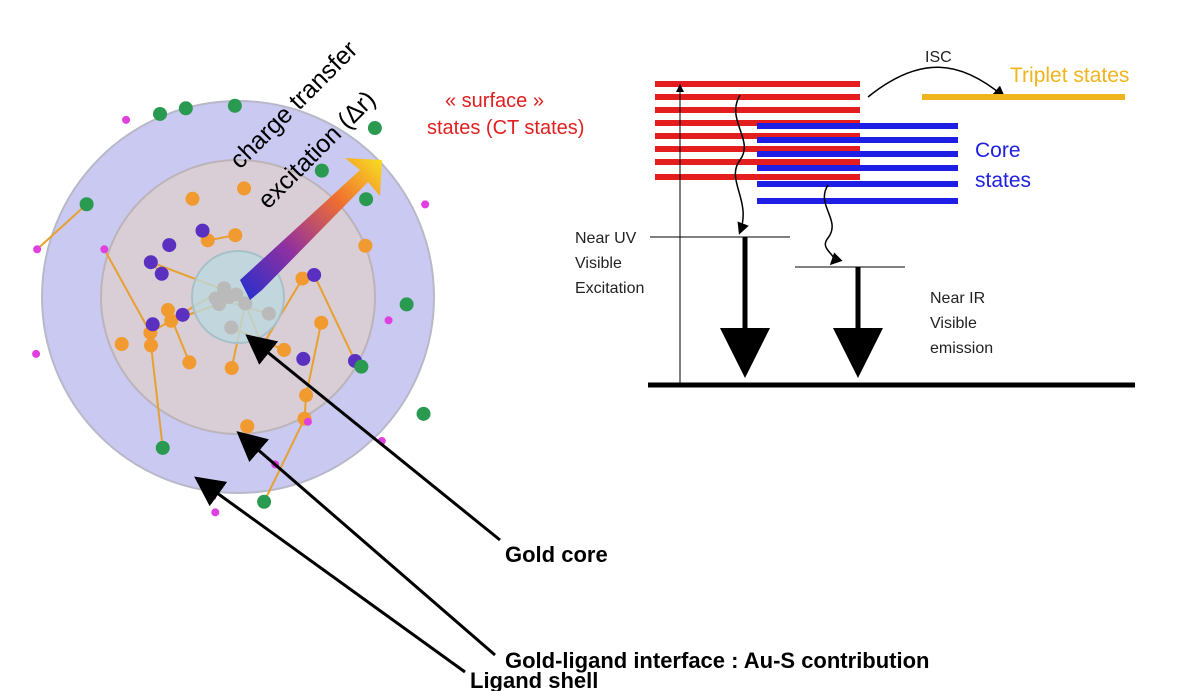  Describe the element at coordinates (606, 238) in the screenshot. I see `excitation-label: Near UV` at that location.